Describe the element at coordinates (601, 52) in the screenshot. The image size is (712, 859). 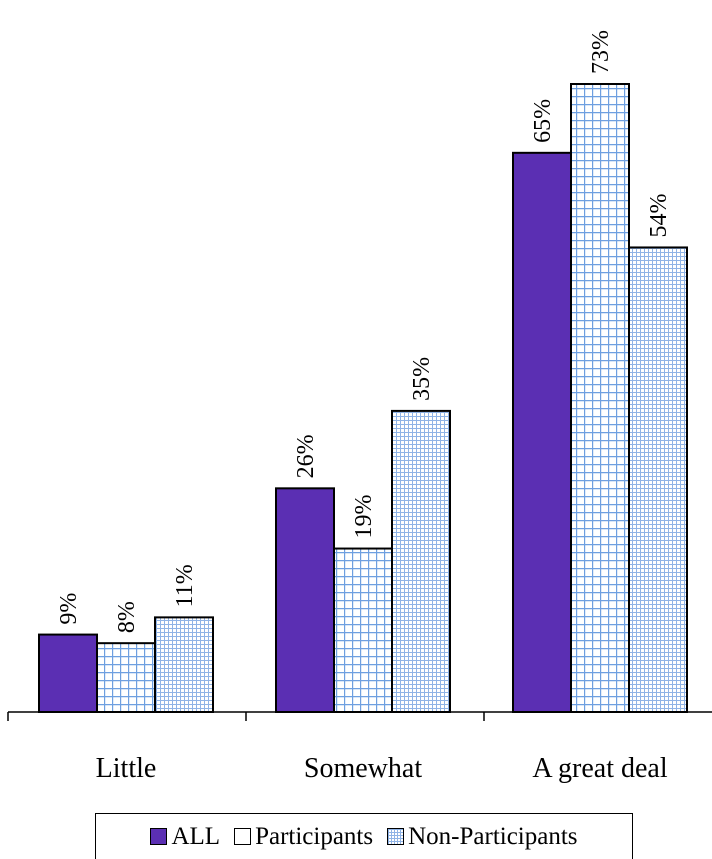
I see `data-label-participants-a-great-deal: 73%` at that location.